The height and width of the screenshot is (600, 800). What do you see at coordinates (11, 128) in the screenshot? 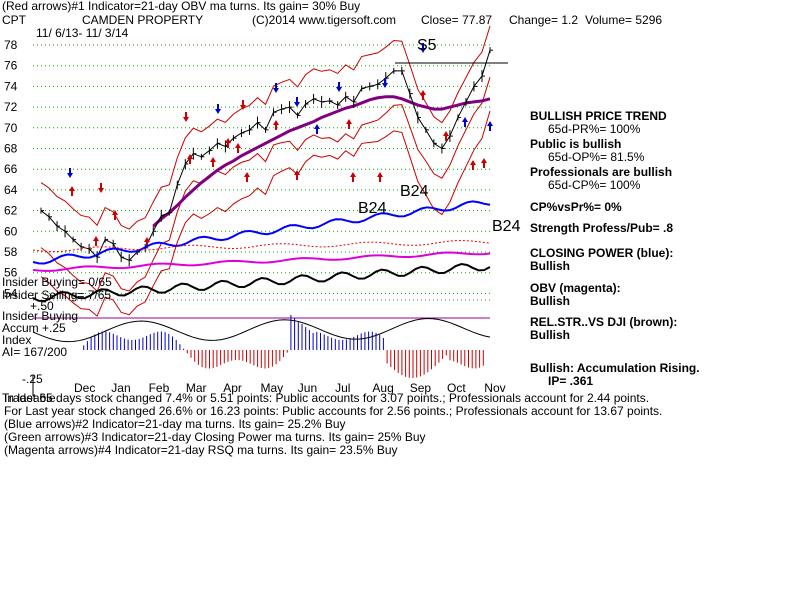
I see `y-tick-label: 70` at bounding box center [11, 128].